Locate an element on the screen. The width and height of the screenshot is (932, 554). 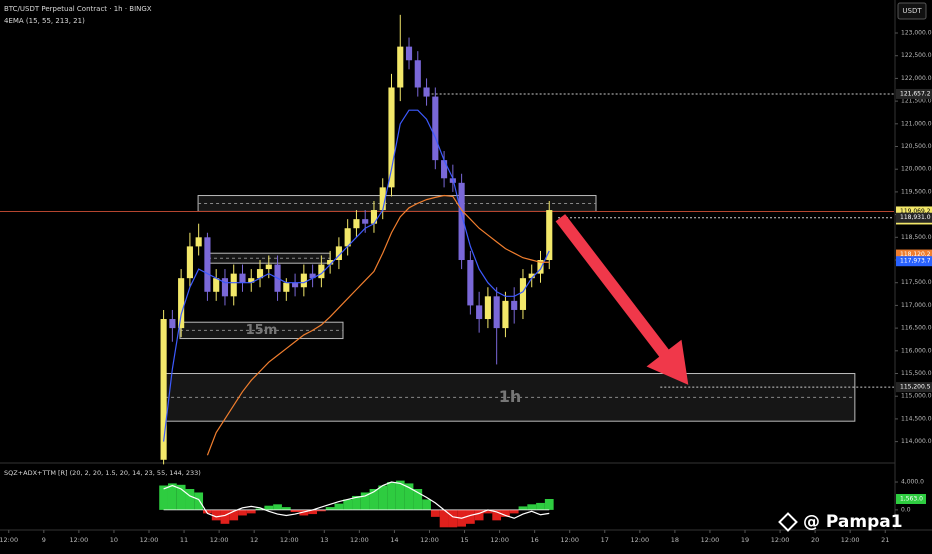
y-tick-label: 117,000.0 is located at coordinates (916, 305).